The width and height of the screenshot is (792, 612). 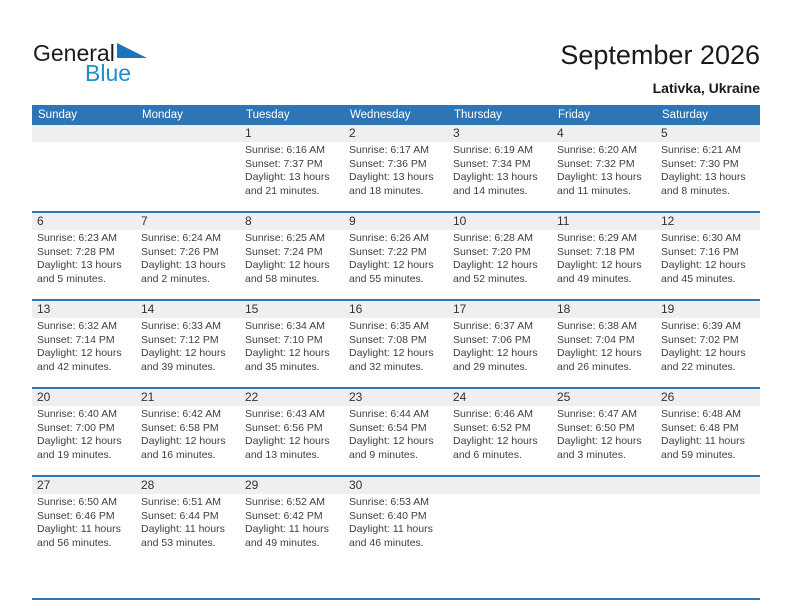 What do you see at coordinates (500, 221) in the screenshot?
I see `day-number: 10` at bounding box center [500, 221].